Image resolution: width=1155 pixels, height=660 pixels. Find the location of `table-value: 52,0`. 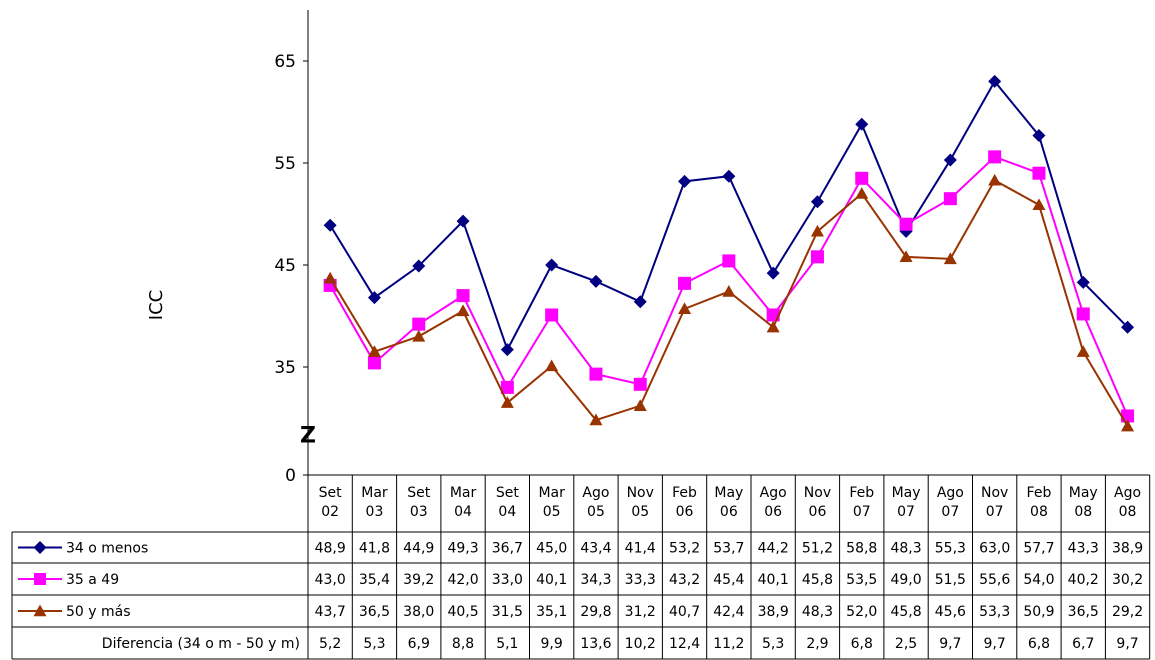

table-value: 52,0 is located at coordinates (861, 612).